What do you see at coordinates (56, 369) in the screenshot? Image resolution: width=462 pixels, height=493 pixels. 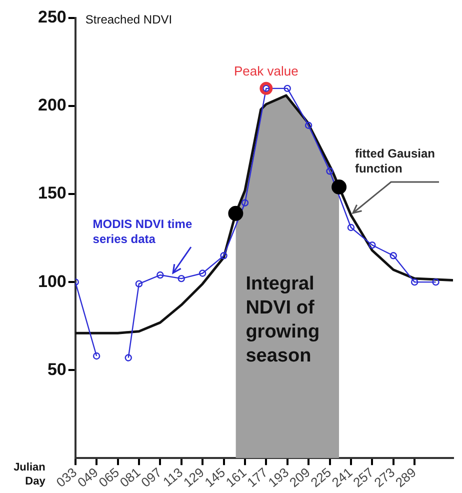 I see `y-tick-label: 50` at bounding box center [56, 369].